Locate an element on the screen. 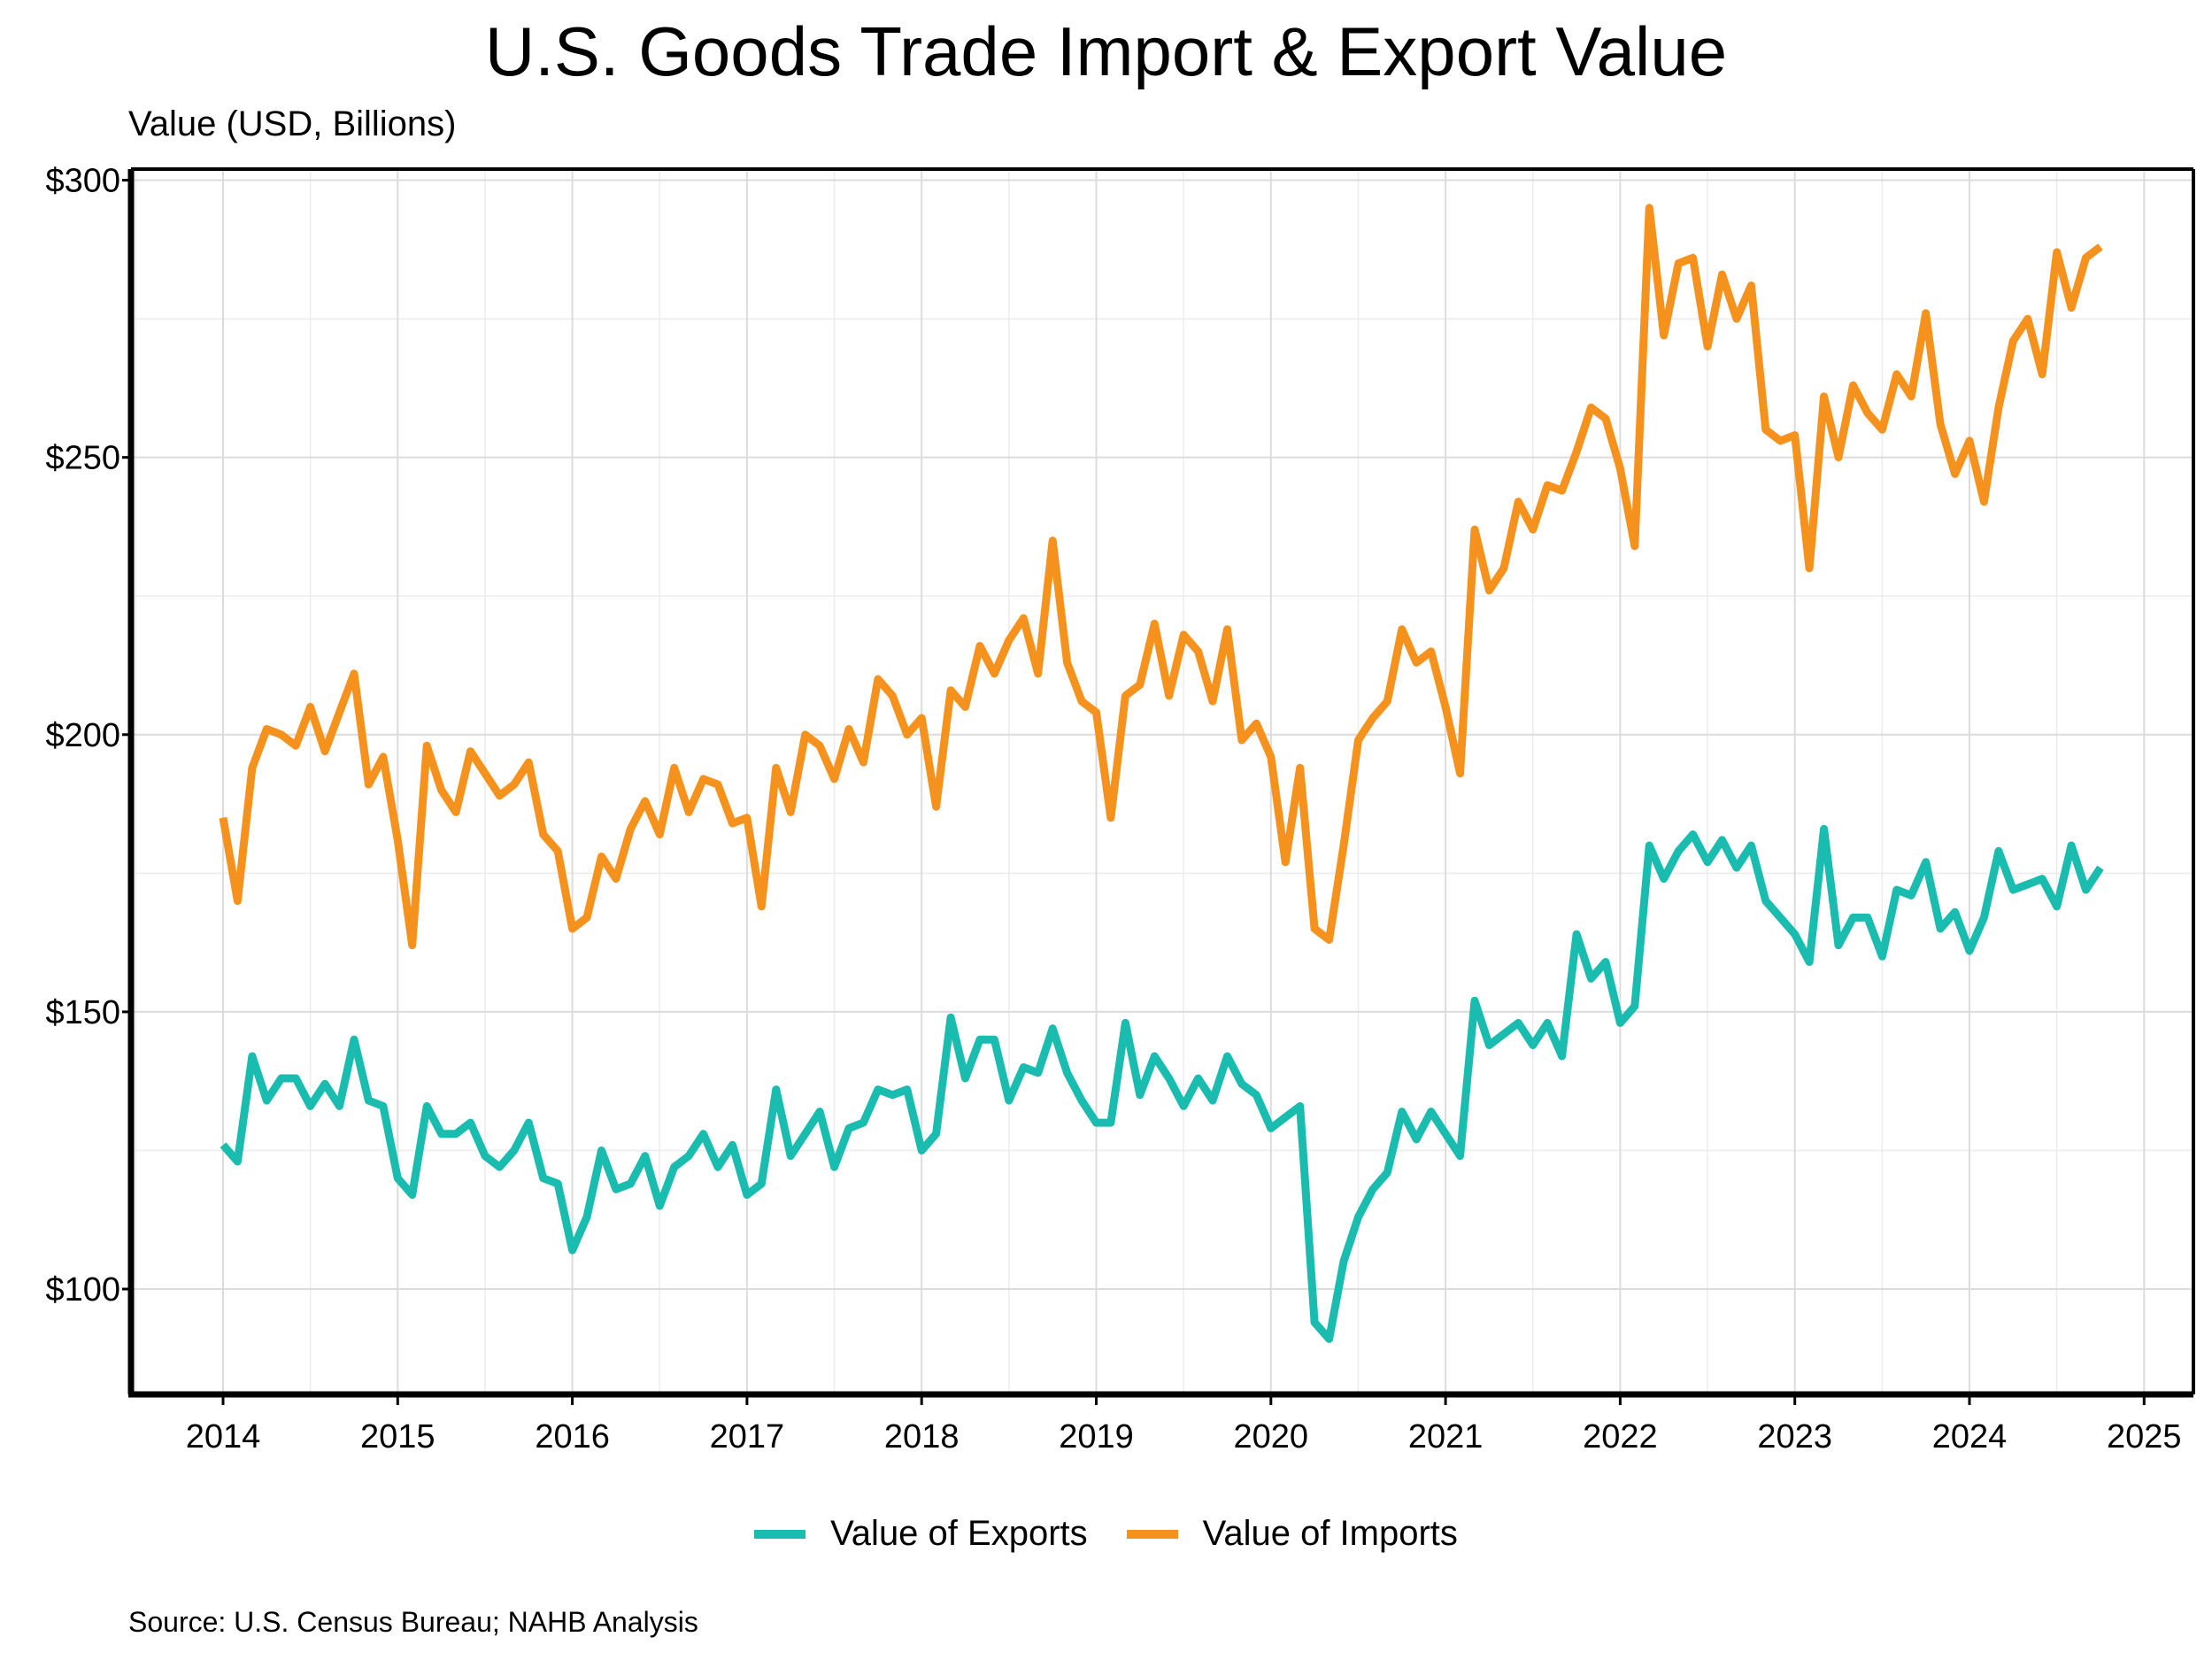  y-tick-label: $150 is located at coordinates (82, 1012).